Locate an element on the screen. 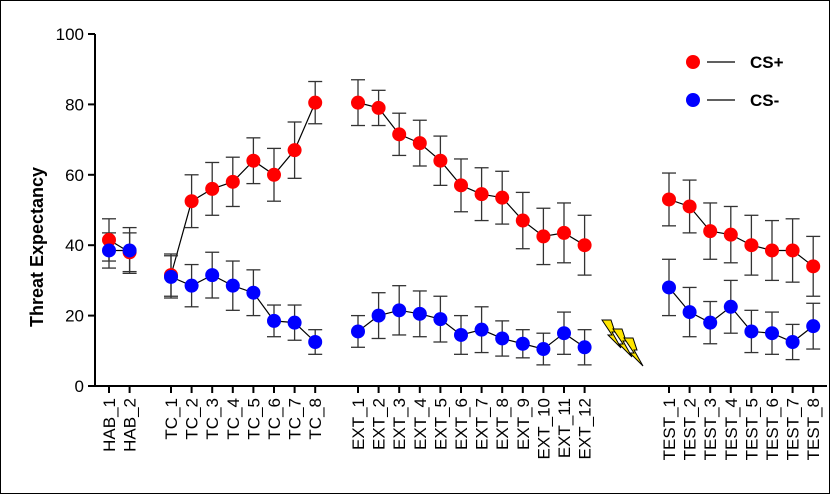  x-tick-label: TC_5 is located at coordinates (253, 419).